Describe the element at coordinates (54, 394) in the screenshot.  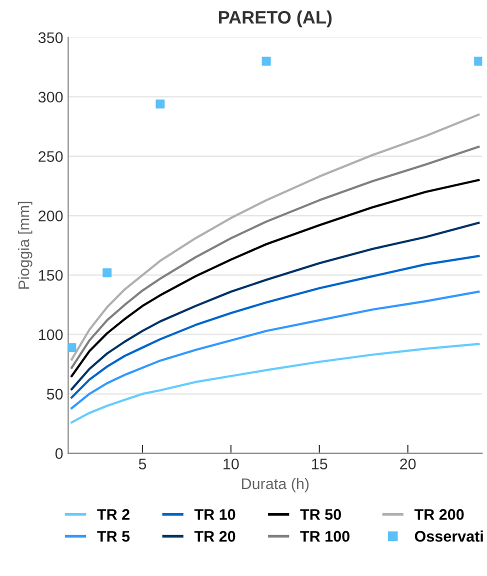
I see `y-tick-label: 50` at that location.